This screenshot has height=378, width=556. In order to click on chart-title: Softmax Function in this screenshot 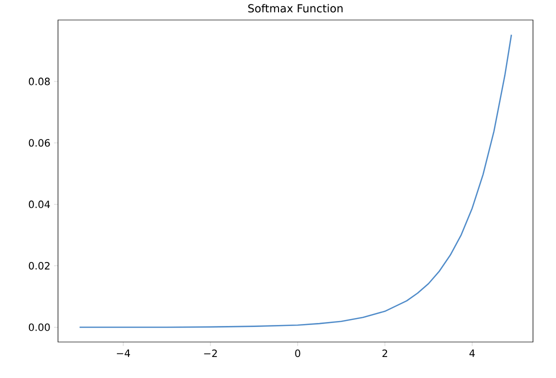, I will do `click(295, 8)`.